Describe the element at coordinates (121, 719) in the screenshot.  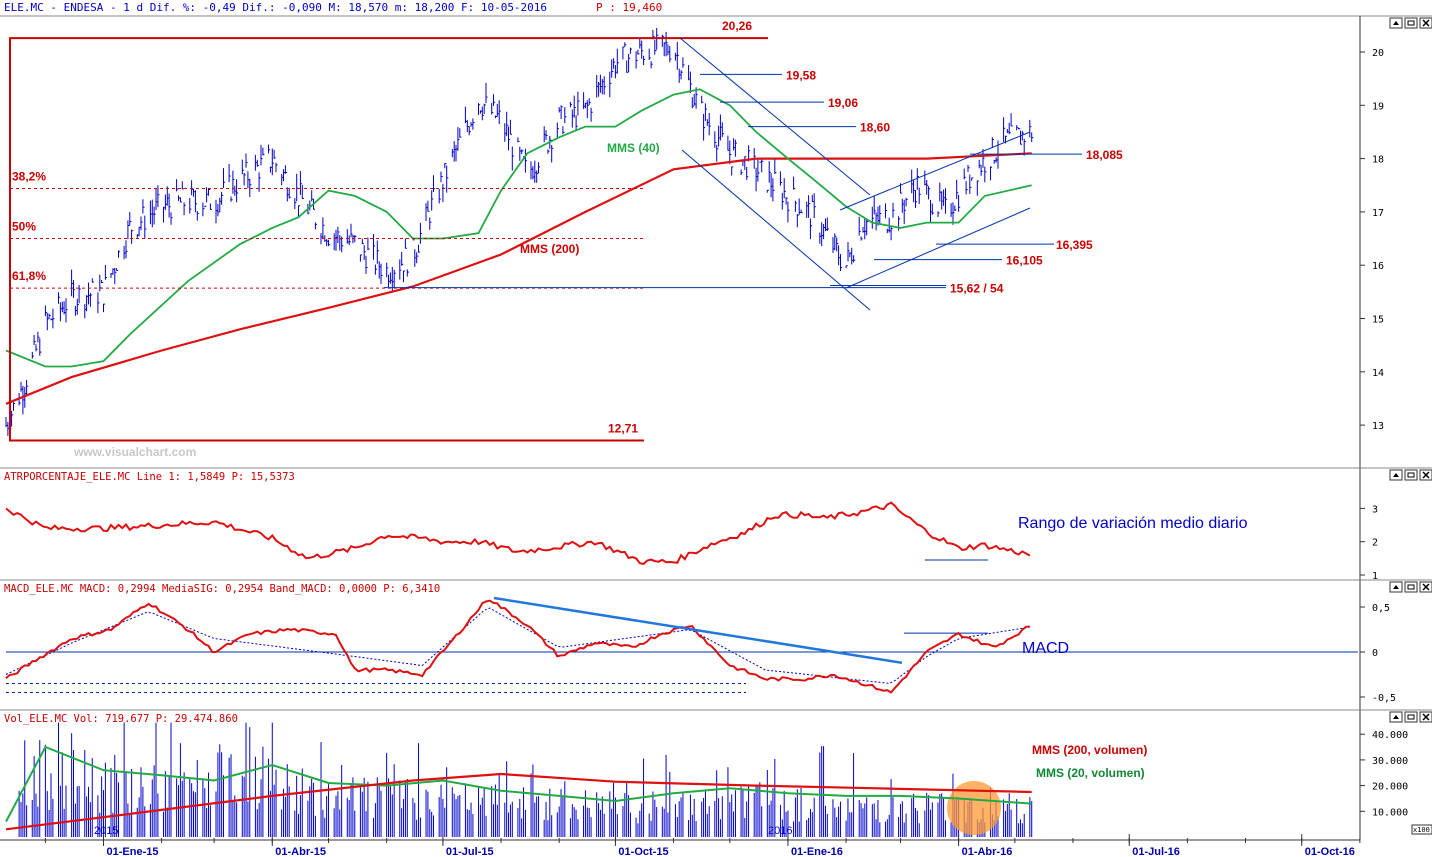
I see `volume-panel-title: Vol_ELE.MC Vol: 719.677 P: 29.474.860` at that location.